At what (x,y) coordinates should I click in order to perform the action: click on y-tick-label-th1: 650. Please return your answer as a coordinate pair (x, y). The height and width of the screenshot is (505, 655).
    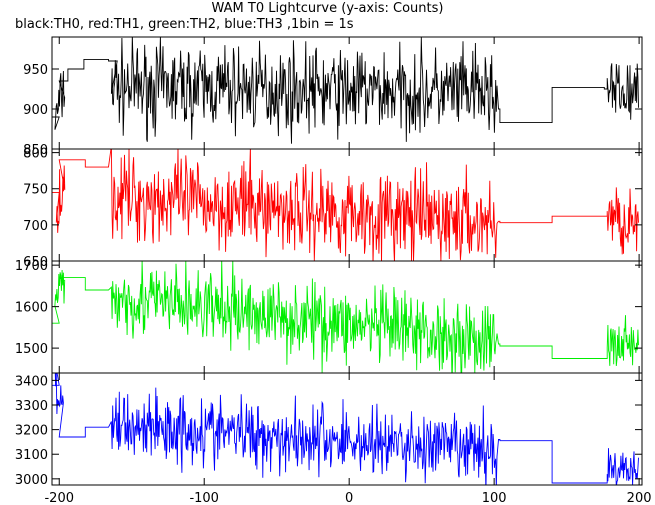
    Looking at the image, I should click on (35, 262).